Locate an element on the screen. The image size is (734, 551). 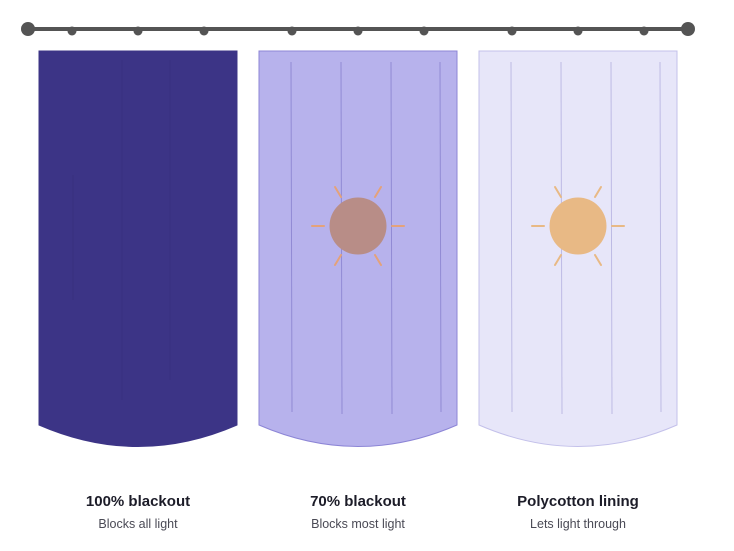
caption-blackout-100: 100% blackout Blocks all light is located at coordinates (138, 513).